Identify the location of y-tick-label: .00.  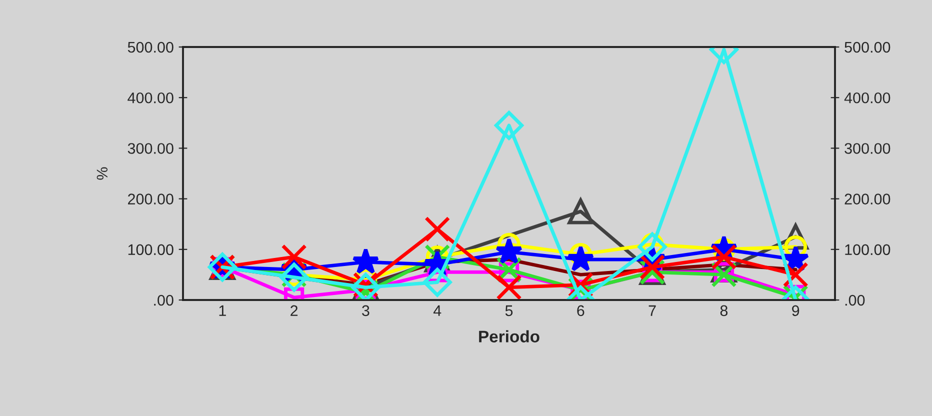
(164, 300).